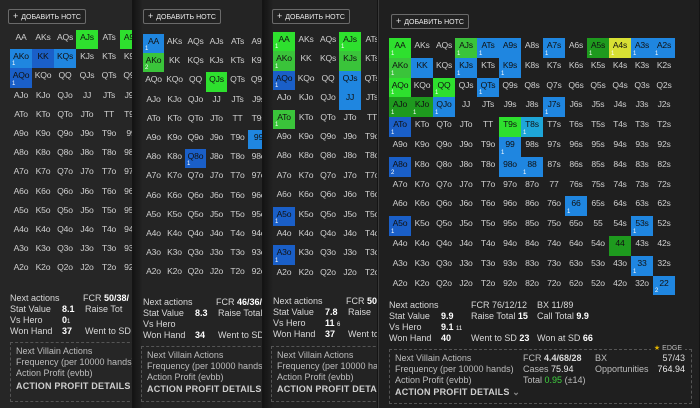 Image resolution: width=700 pixels, height=408 pixels. Describe the element at coordinates (532, 88) in the screenshot. I see `hand-cell-q8s: Q8s` at that location.